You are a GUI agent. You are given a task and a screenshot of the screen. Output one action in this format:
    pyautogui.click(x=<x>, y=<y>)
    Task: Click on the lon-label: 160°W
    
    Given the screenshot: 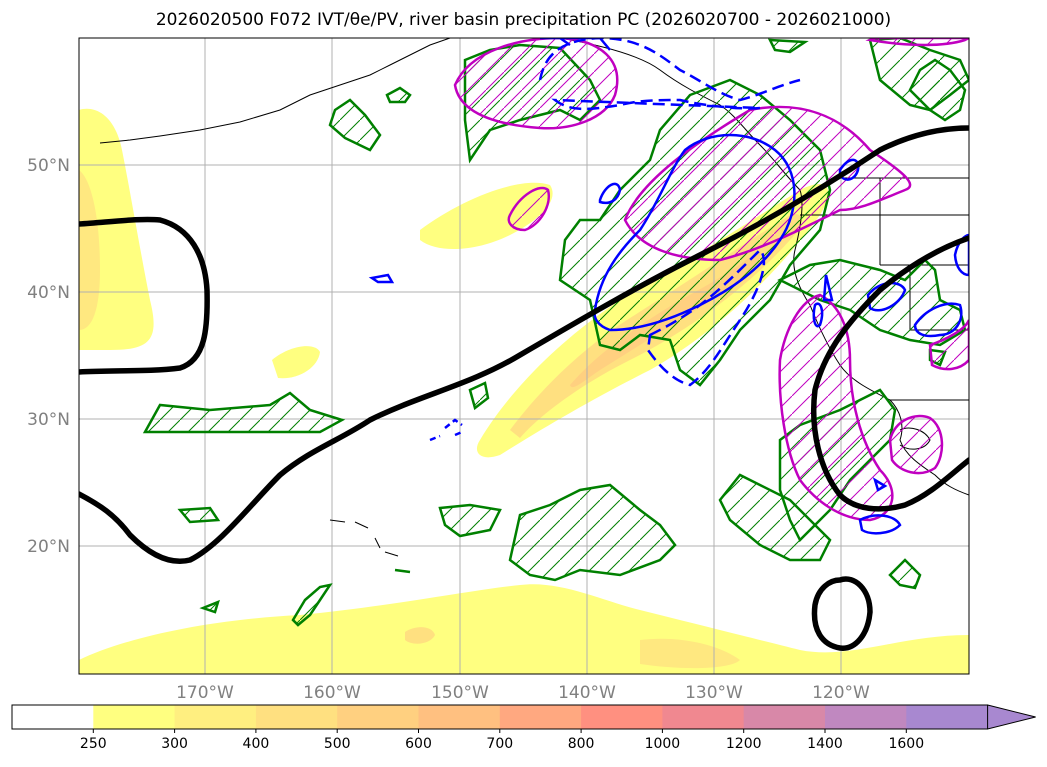 What is the action you would take?
    pyautogui.click(x=332, y=693)
    